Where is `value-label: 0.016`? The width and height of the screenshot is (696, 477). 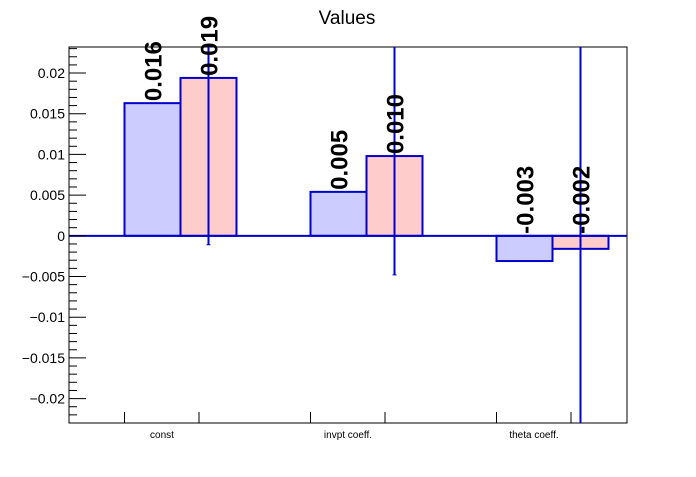 value-label: 0.016 is located at coordinates (154, 71).